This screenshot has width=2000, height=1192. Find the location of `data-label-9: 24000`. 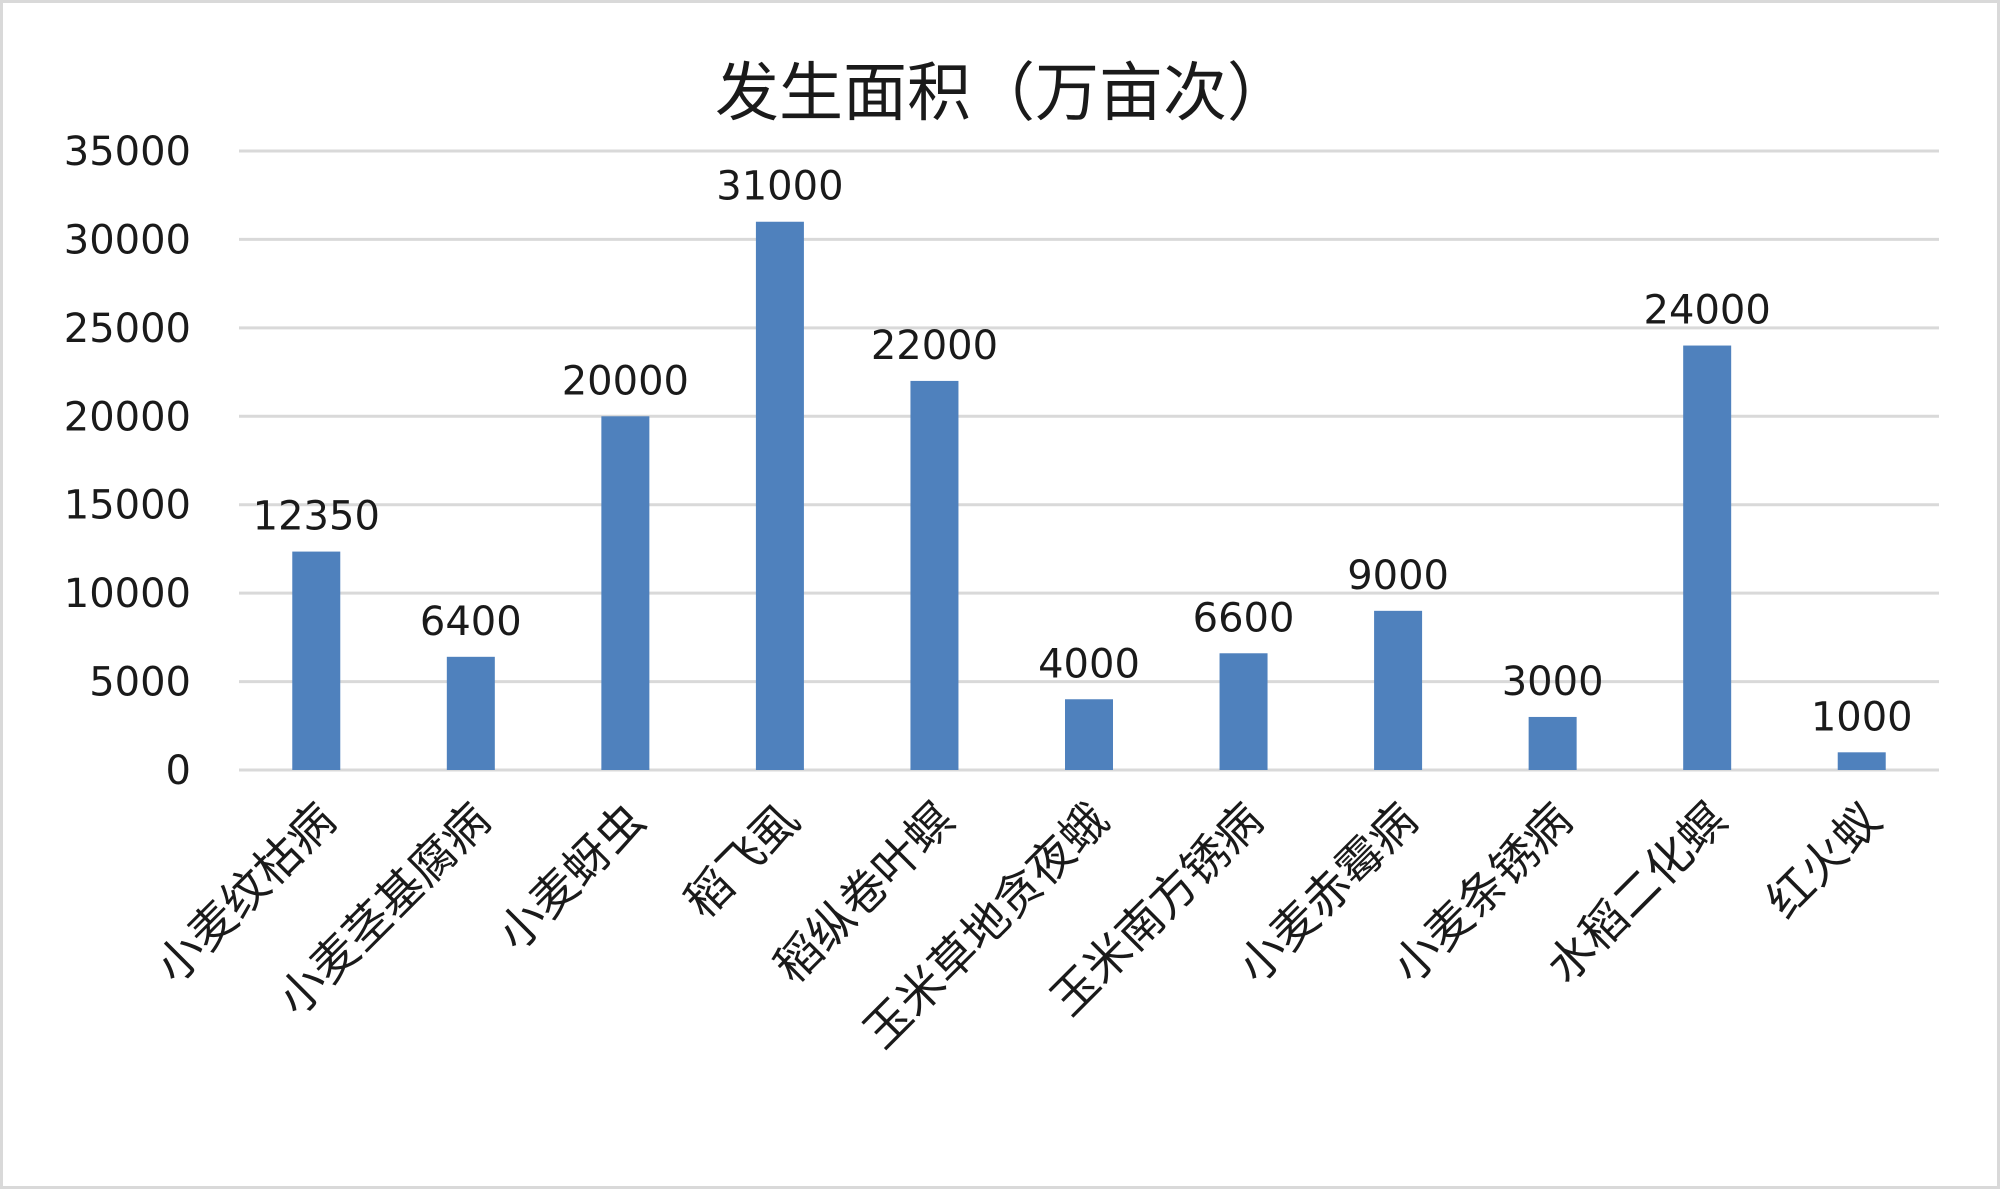

data-label-9: 24000 is located at coordinates (1707, 311).